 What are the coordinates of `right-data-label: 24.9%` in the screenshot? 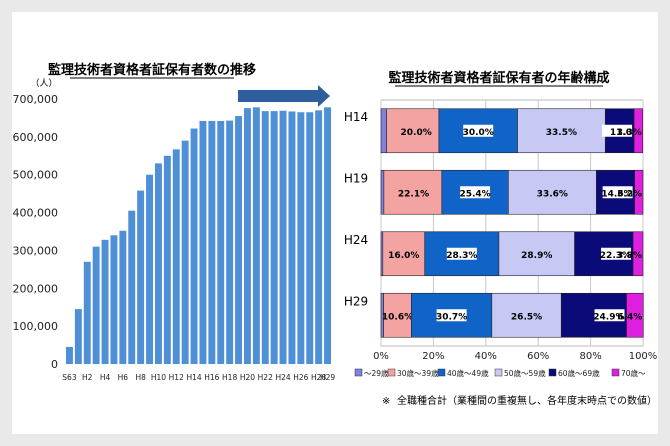 It's located at (608, 317).